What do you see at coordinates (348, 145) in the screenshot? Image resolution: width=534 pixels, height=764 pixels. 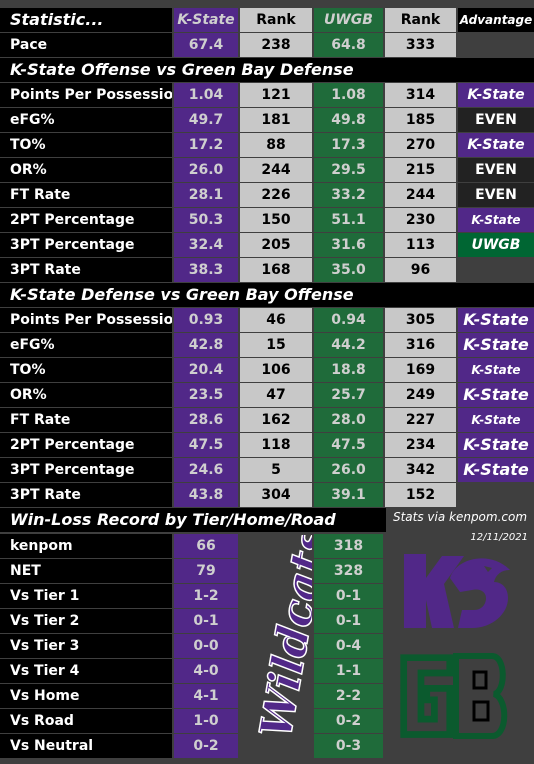 I see `uwgb-value: 17.3` at bounding box center [348, 145].